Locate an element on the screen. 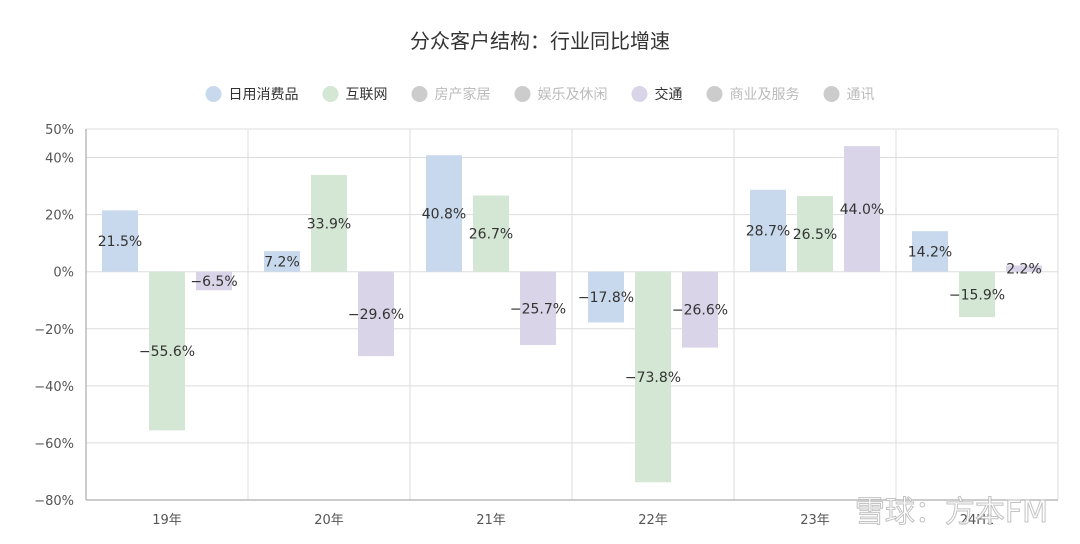  legend-item: 商业及服务 is located at coordinates (753, 94).